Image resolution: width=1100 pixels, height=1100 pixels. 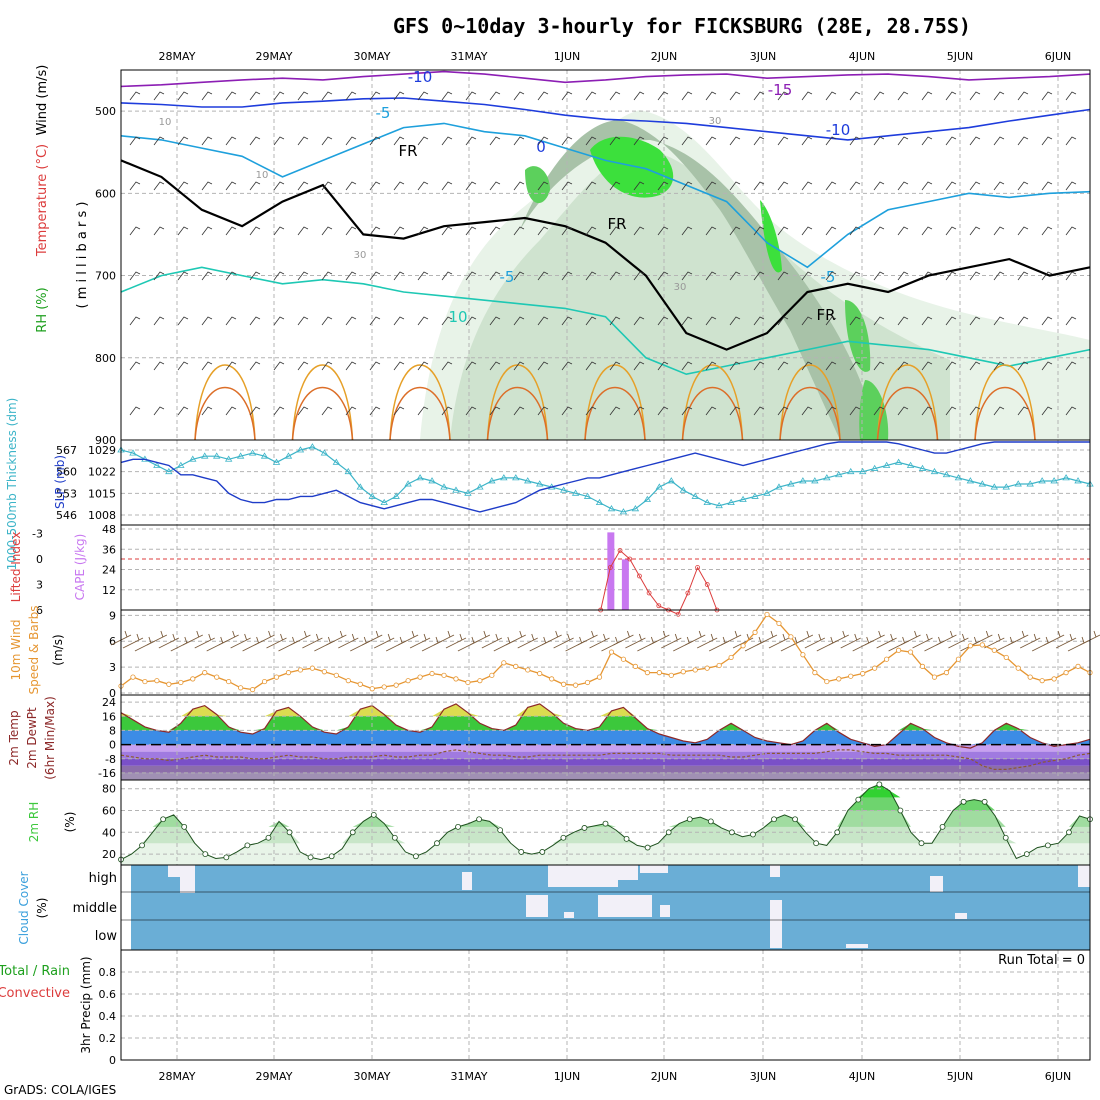 What do you see at coordinates (110, 759) in the screenshot?
I see `temp-ytick--8: -8` at bounding box center [110, 759].